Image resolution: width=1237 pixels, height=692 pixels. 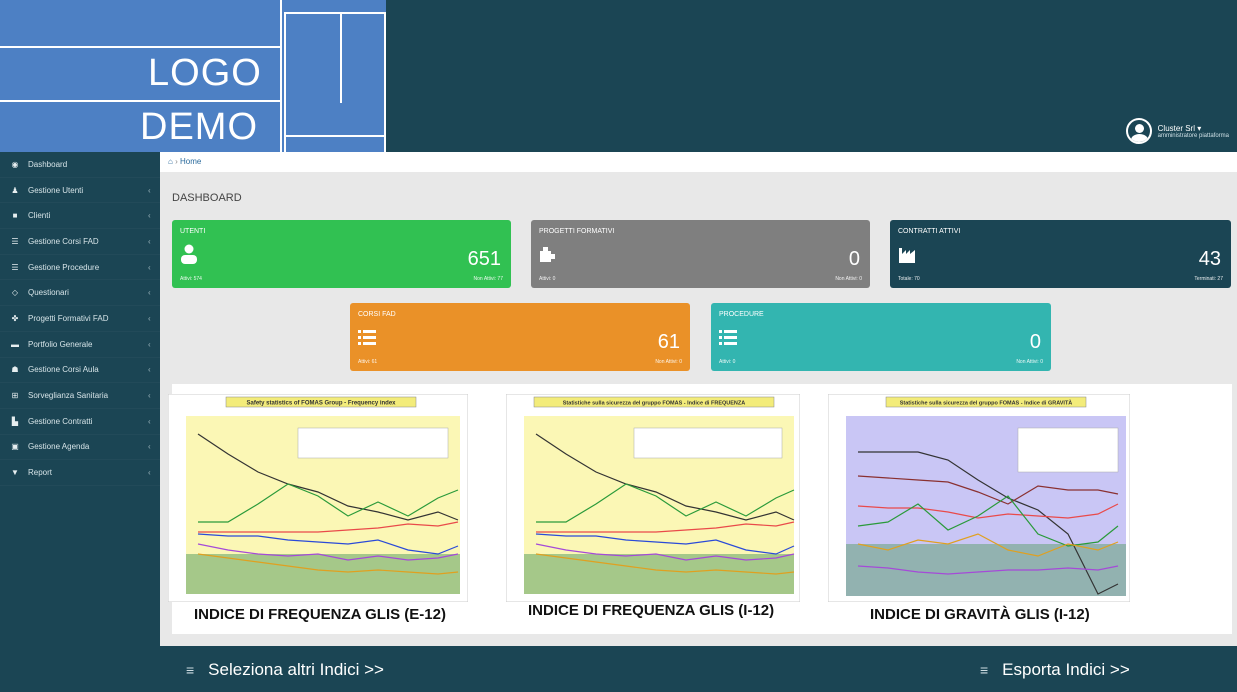 I want to click on sidebar-item-portfolio-generale: ▬ Portfolio Generale ‹, so click(x=80, y=345).